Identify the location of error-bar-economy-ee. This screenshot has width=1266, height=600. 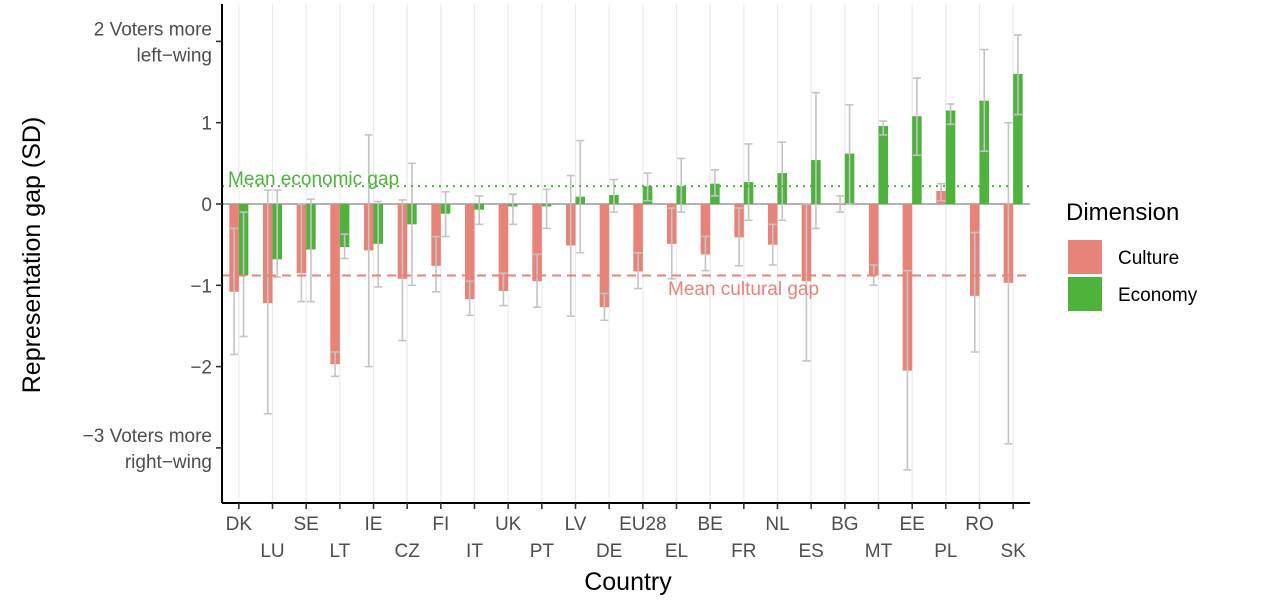
(916, 117).